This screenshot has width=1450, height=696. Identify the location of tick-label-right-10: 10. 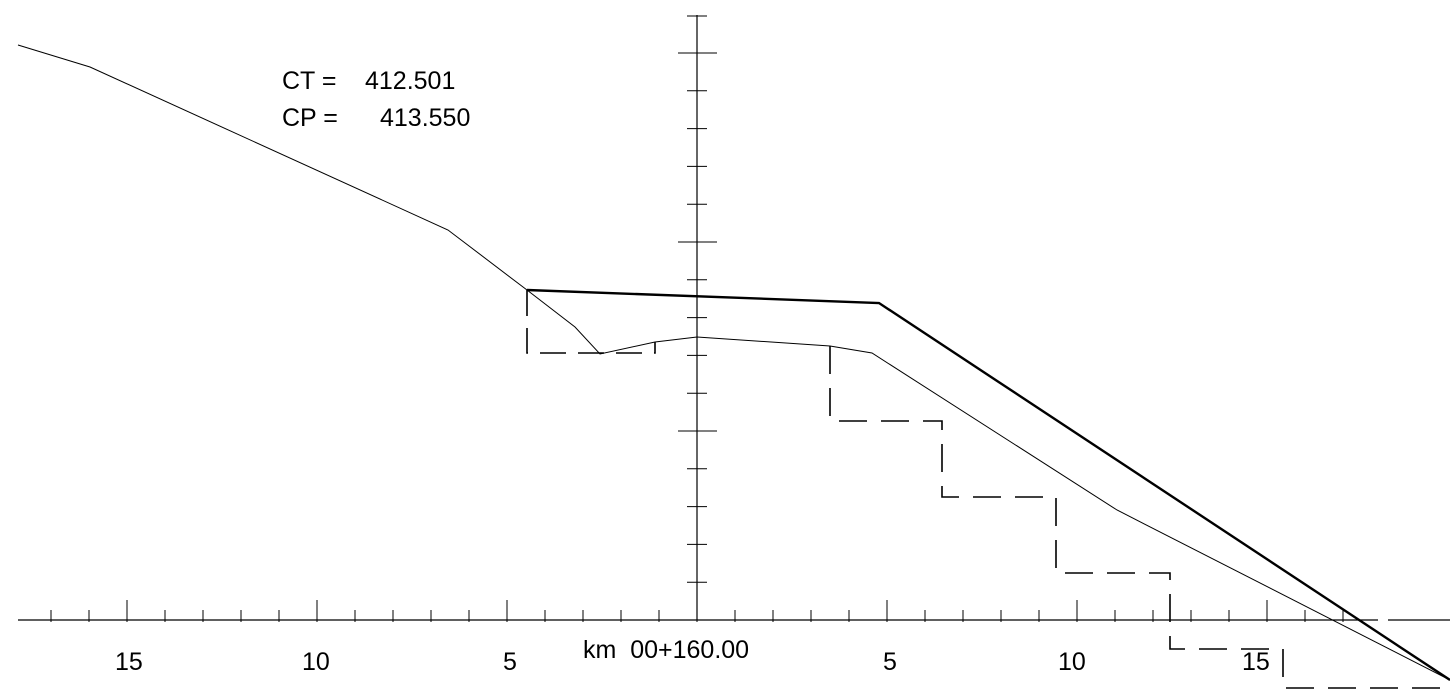
(1072, 662).